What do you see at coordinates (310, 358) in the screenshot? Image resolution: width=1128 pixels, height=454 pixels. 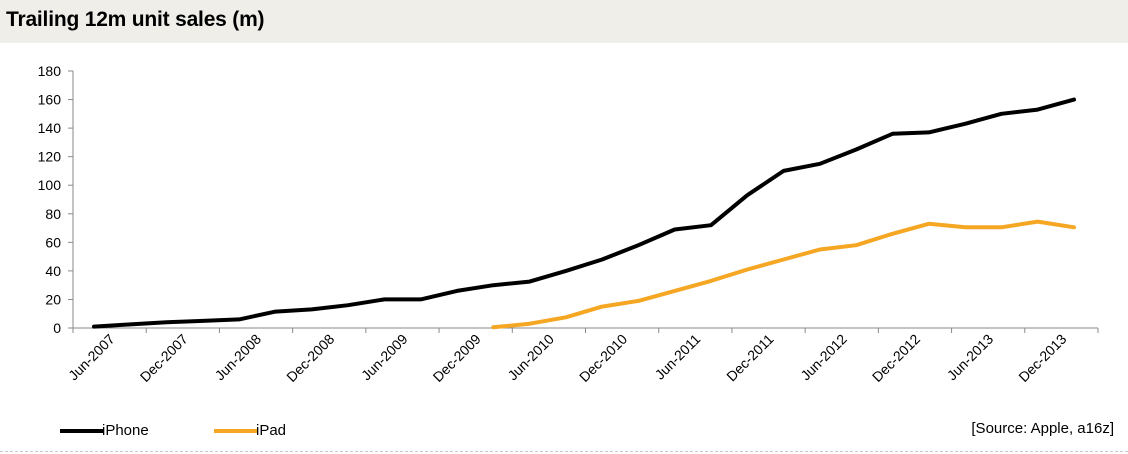 I see `x-tick-label: Dec-2008` at bounding box center [310, 358].